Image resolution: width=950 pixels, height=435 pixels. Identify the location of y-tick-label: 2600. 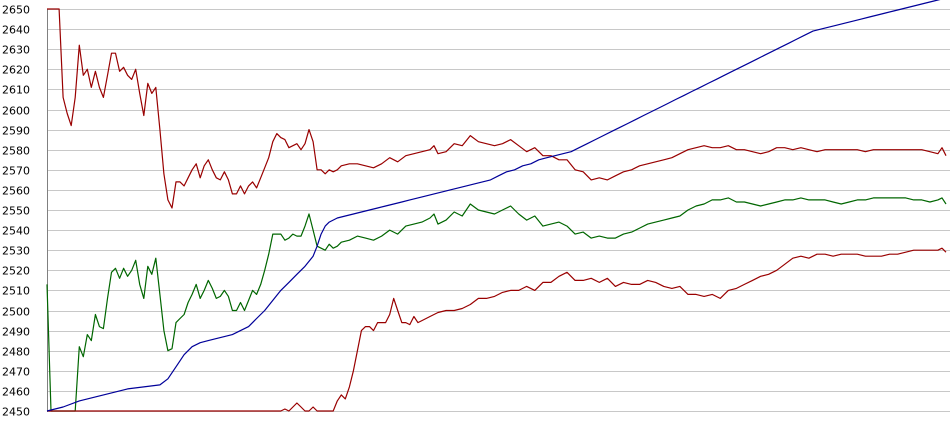
(16, 111).